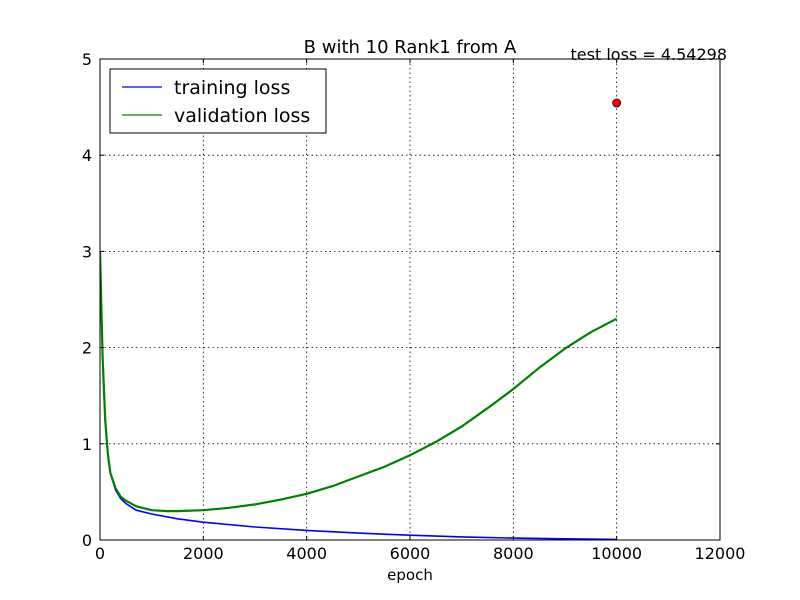  I want to click on x-tick-label-1: 2000, so click(203, 553).